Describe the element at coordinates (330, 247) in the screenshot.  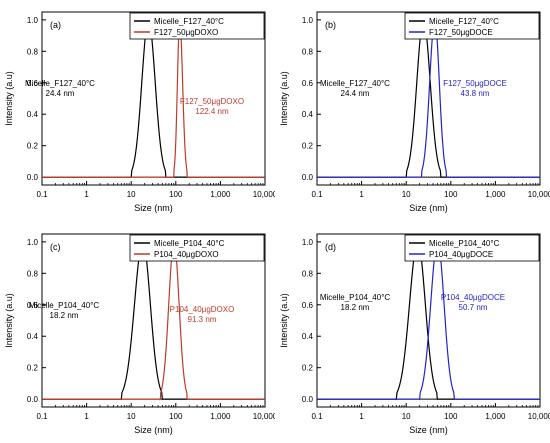
I see `panel-label: (d)` at that location.